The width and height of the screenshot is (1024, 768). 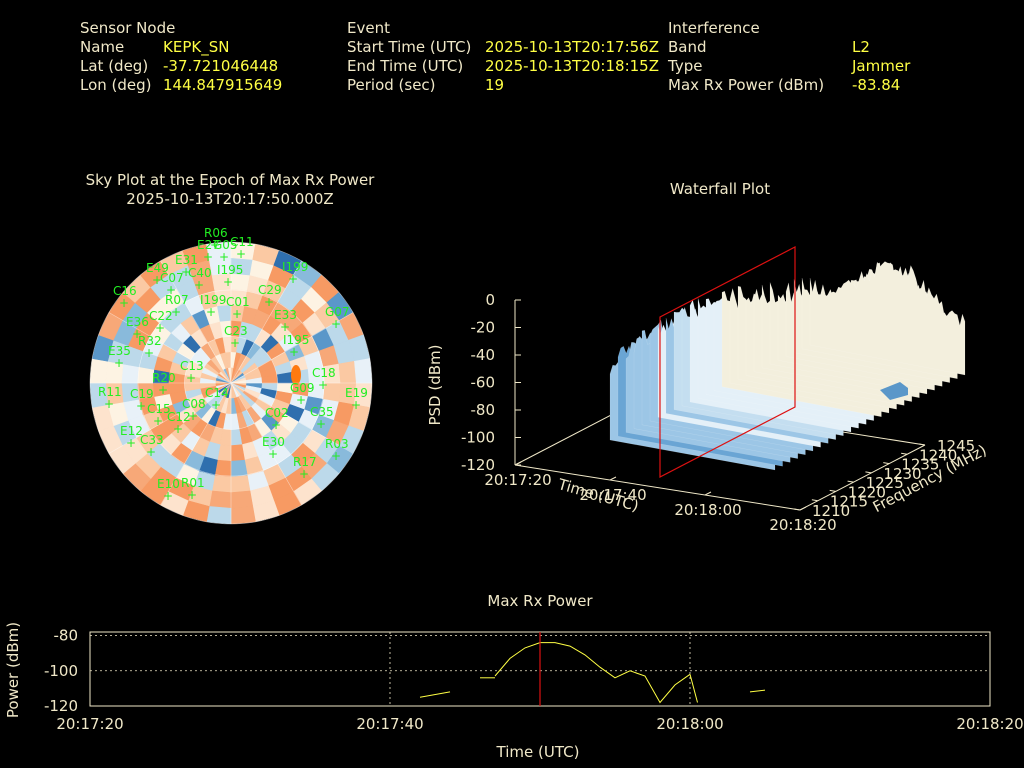 I want to click on satellite-label: E30, so click(x=273, y=442).